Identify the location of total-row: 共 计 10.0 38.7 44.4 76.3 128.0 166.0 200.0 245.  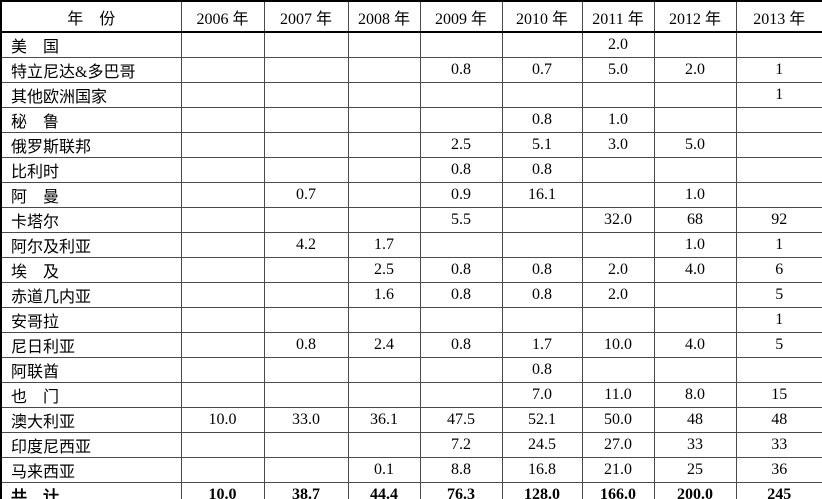
(411, 490).